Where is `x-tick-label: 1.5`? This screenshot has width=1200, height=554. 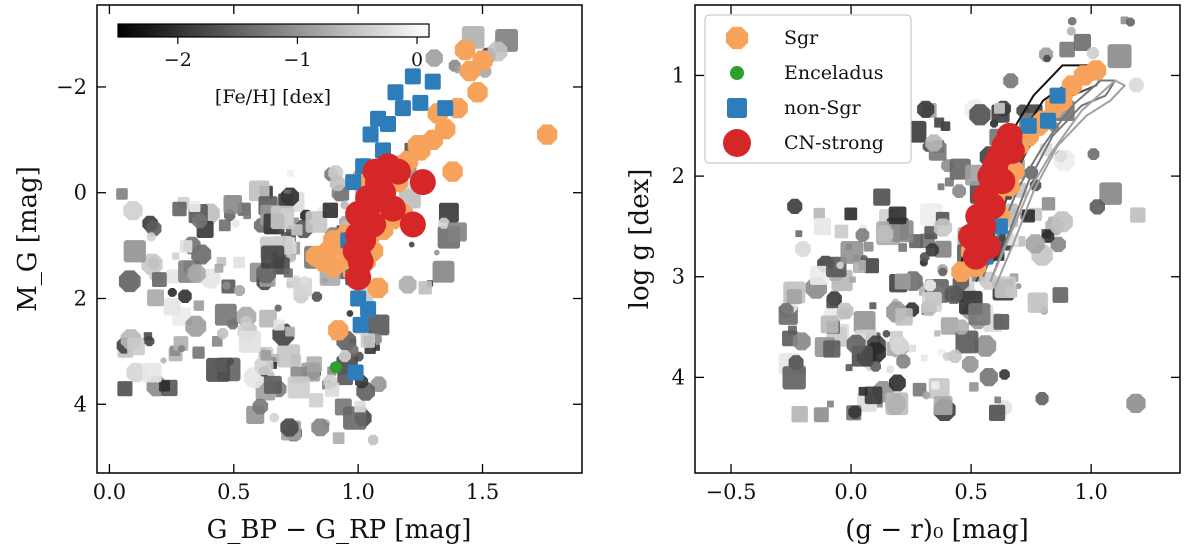
x-tick-label: 1.5 is located at coordinates (482, 492).